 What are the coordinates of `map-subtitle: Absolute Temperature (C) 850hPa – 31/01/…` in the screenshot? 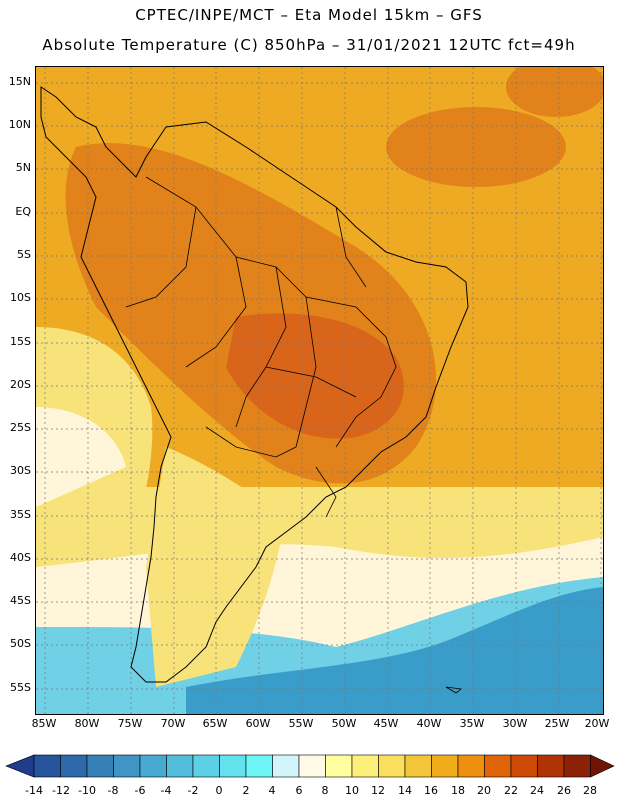 It's located at (309, 45).